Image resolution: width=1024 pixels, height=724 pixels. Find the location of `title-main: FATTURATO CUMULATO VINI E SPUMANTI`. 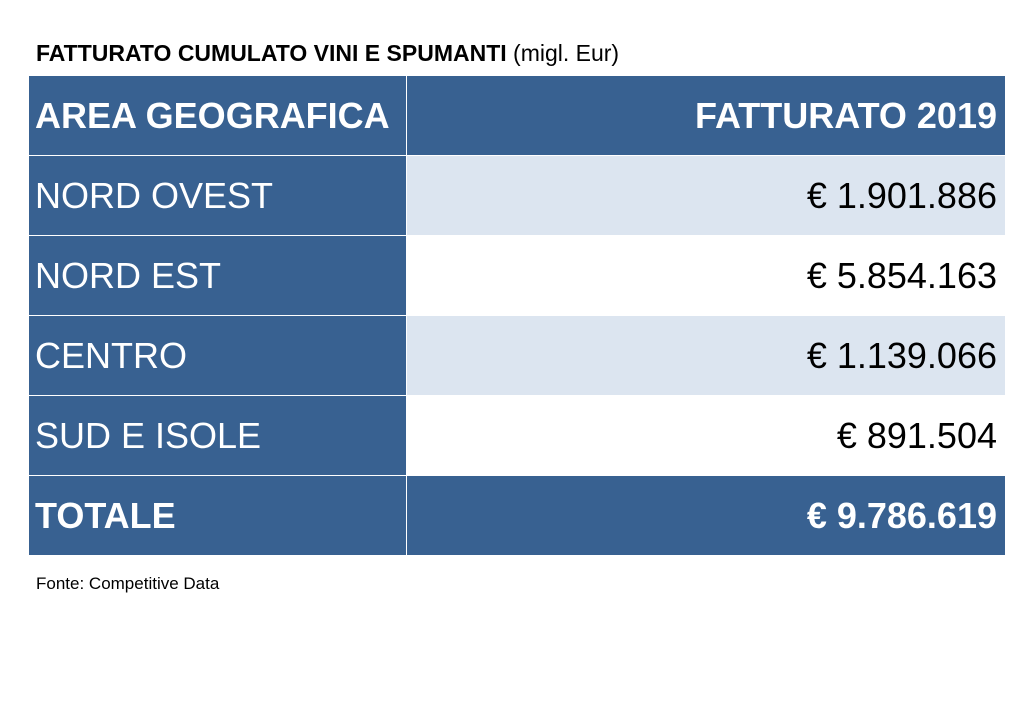

title-main: FATTURATO CUMULATO VINI E SPUMANTI is located at coordinates (271, 53).